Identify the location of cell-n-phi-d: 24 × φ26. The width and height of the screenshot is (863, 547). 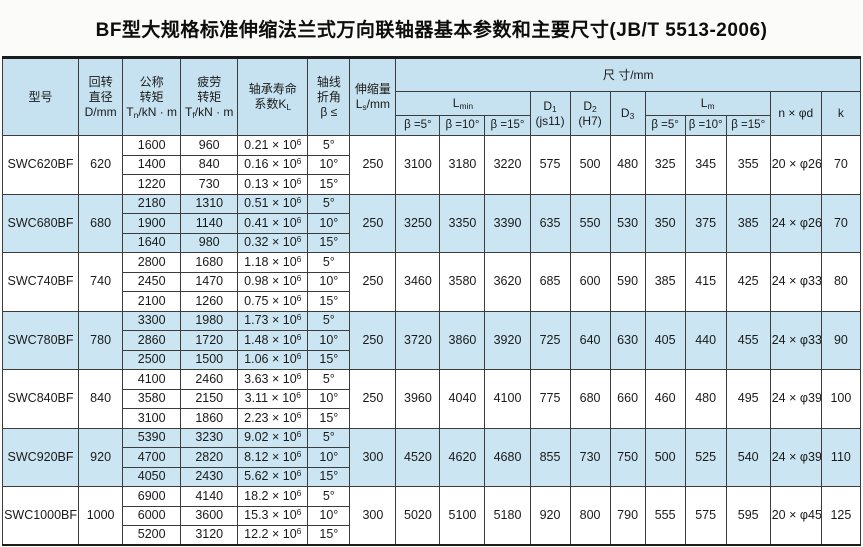
(795, 223).